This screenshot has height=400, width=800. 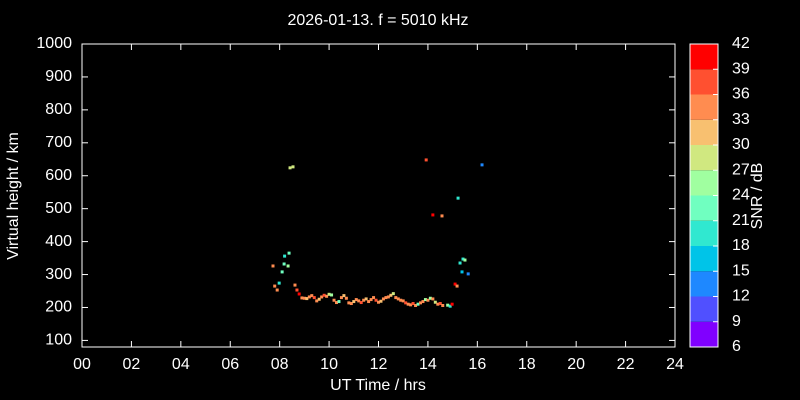 I want to click on y-tick-label: 200, so click(x=58, y=307).